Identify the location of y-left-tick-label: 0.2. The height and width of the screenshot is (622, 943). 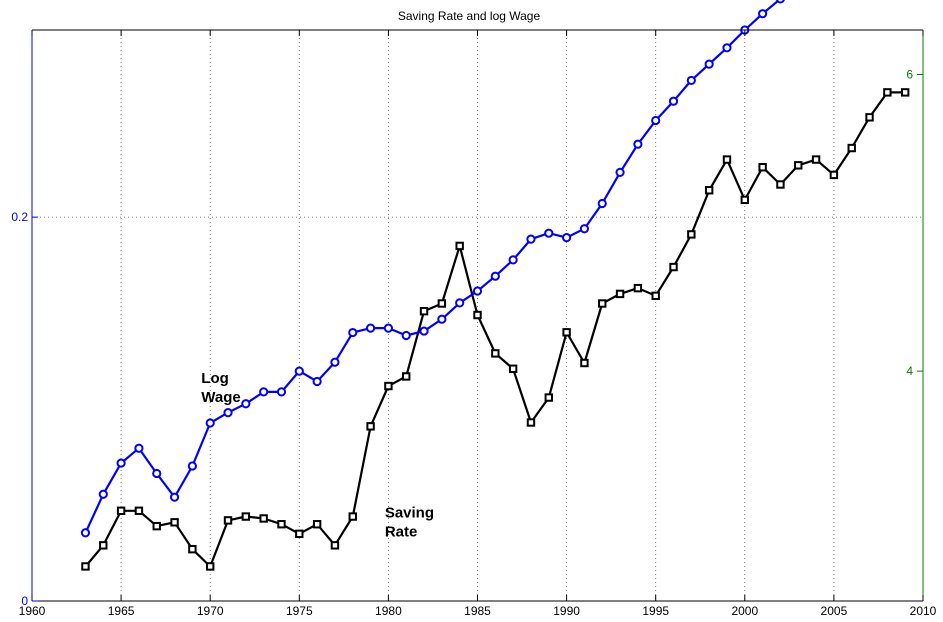
(19, 217).